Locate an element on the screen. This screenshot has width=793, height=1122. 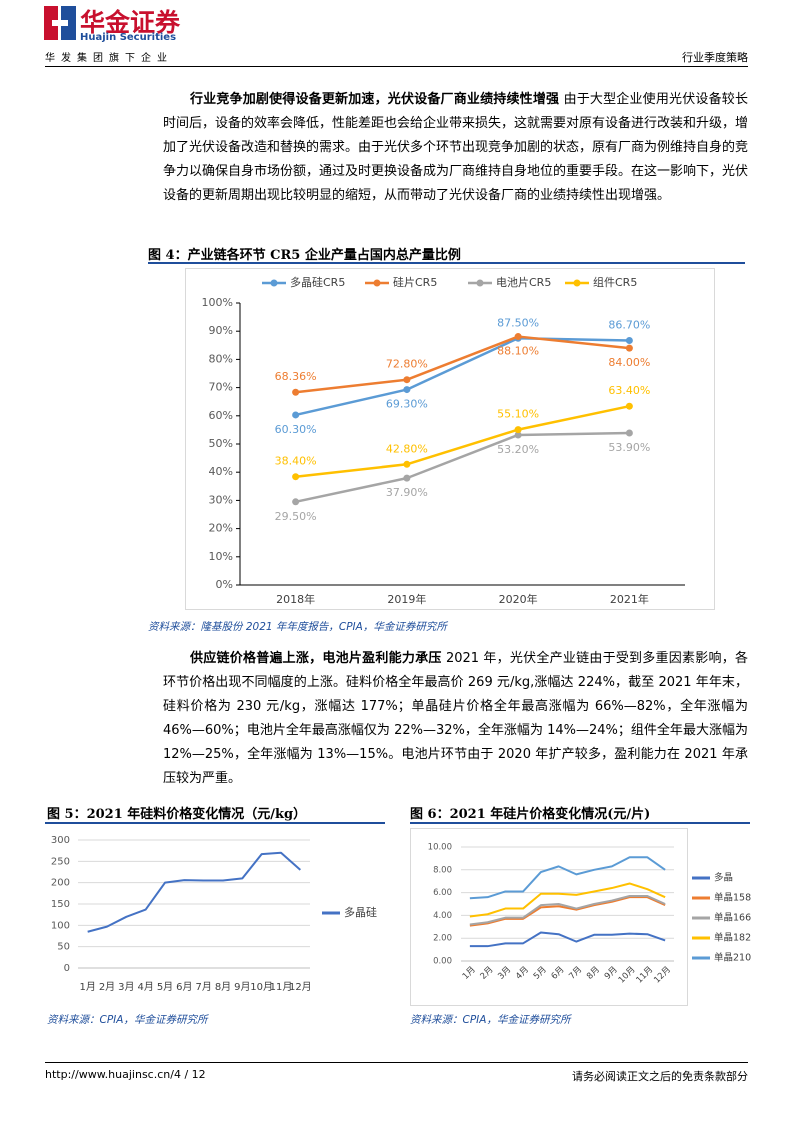
data-label: 42.80% is located at coordinates (407, 448).